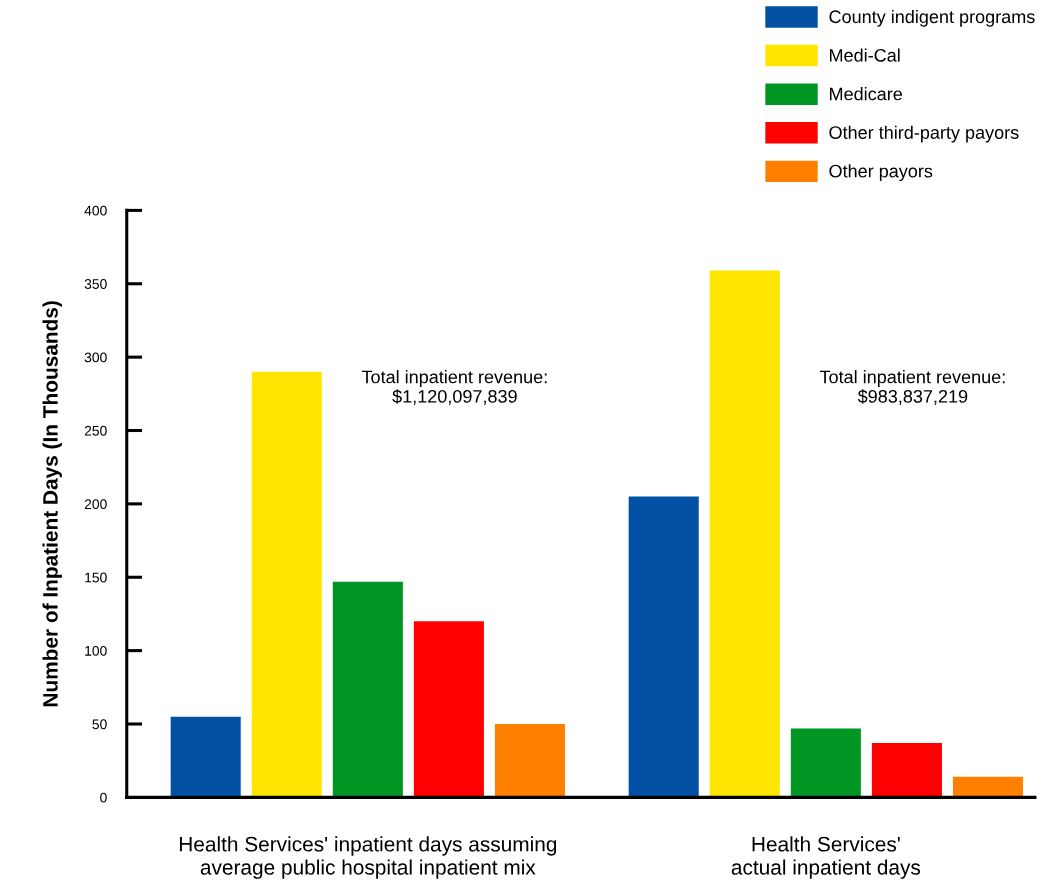 This screenshot has width=1042, height=884. What do you see at coordinates (826, 857) in the screenshot?
I see `x-tick-label: Health Services' actual inpatient days` at bounding box center [826, 857].